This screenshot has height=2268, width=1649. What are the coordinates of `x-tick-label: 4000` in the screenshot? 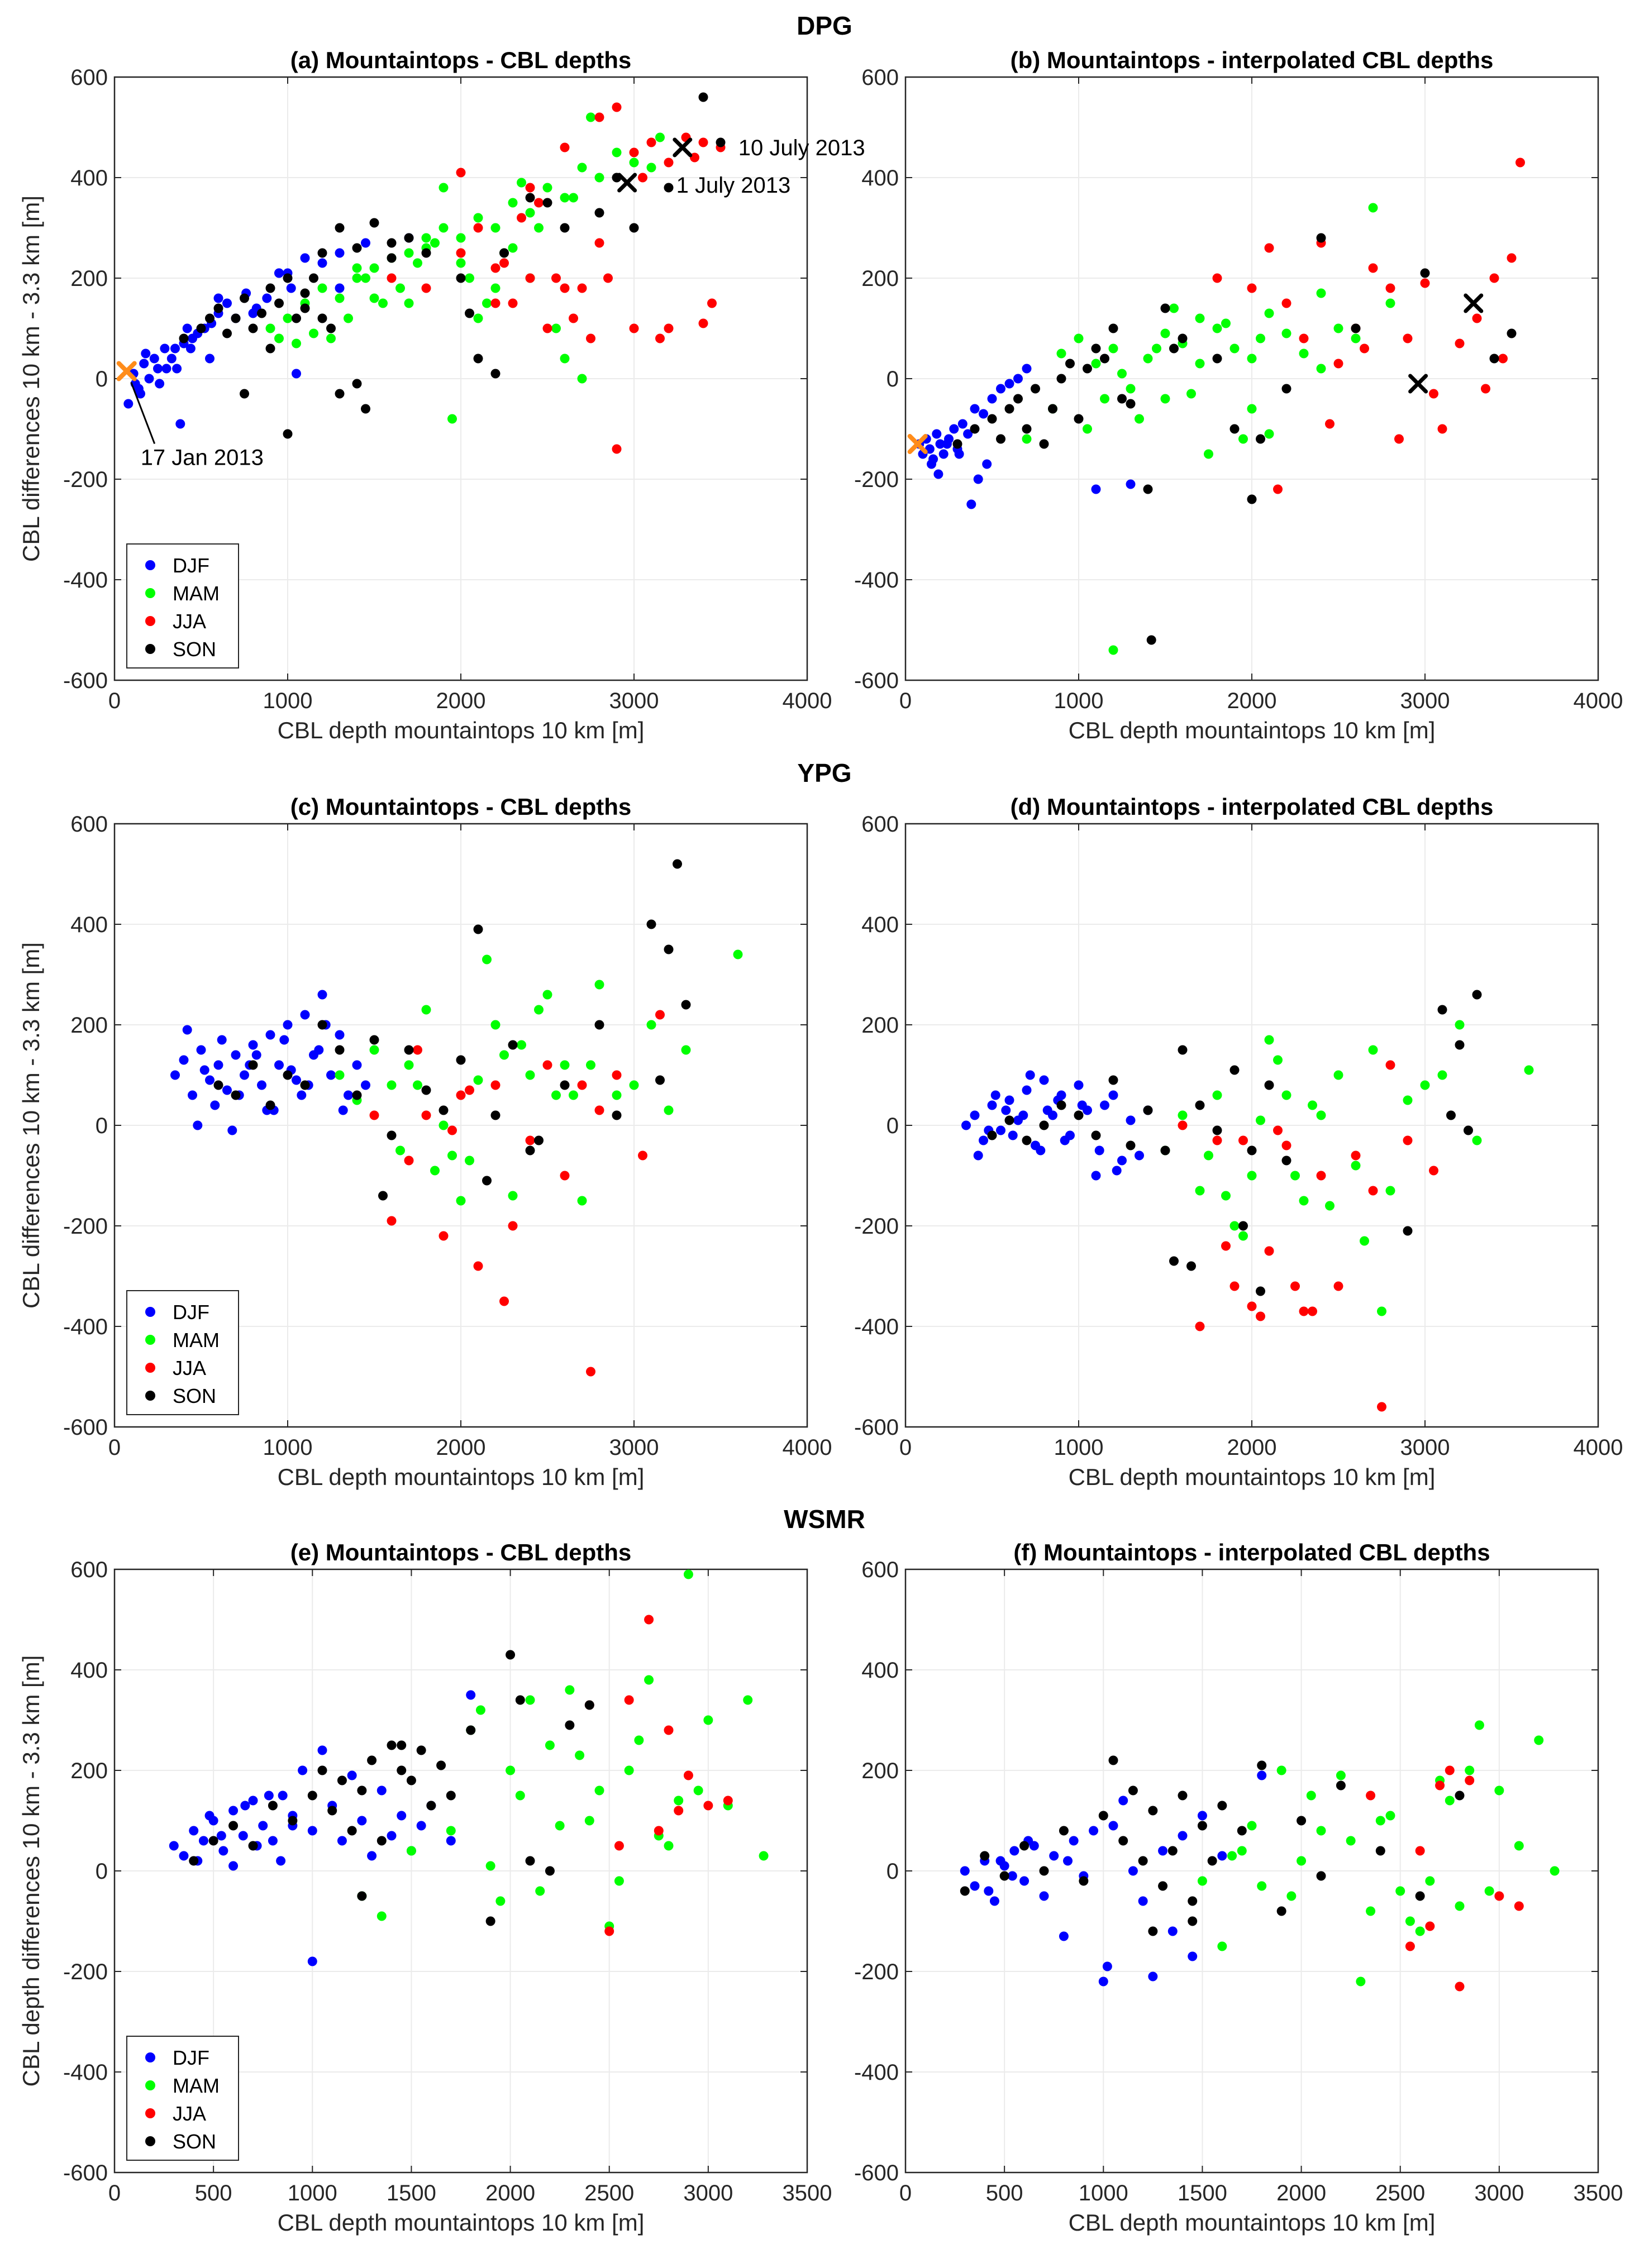 It's located at (808, 1447).